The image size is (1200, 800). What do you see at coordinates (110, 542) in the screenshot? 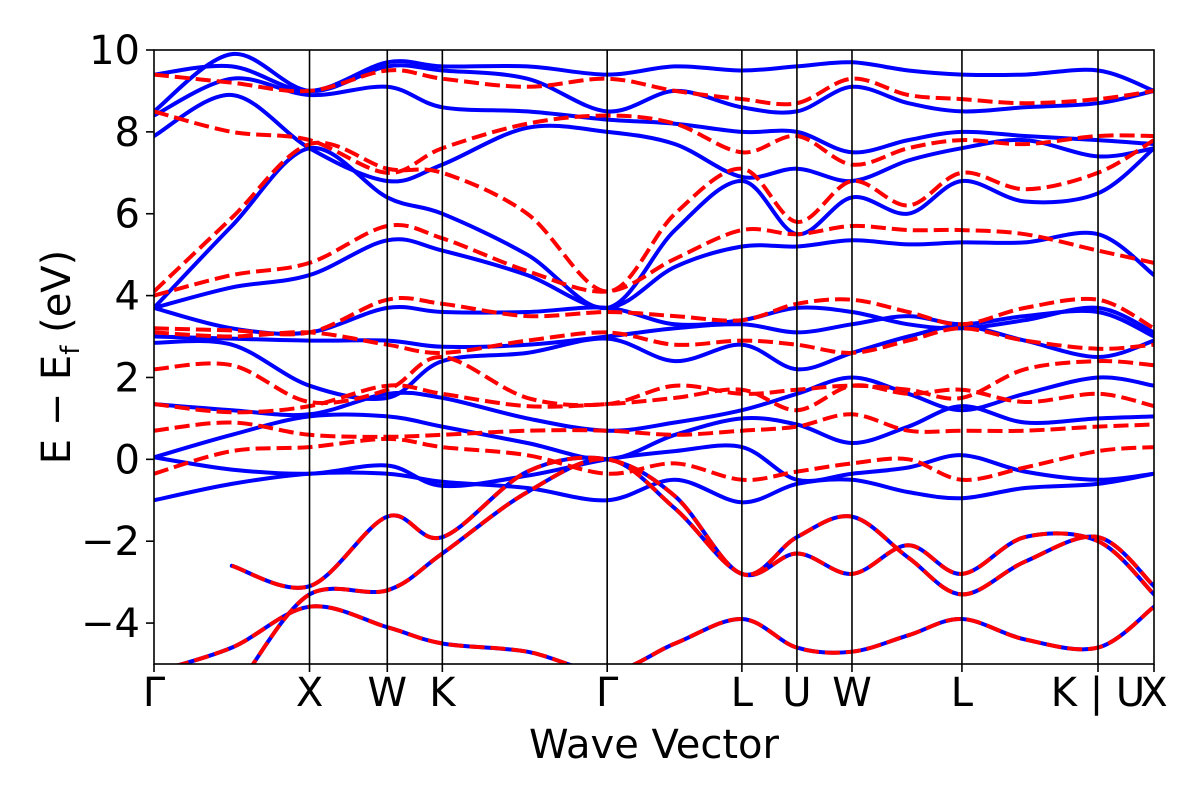
I see `y-tick-label: −2` at bounding box center [110, 542].